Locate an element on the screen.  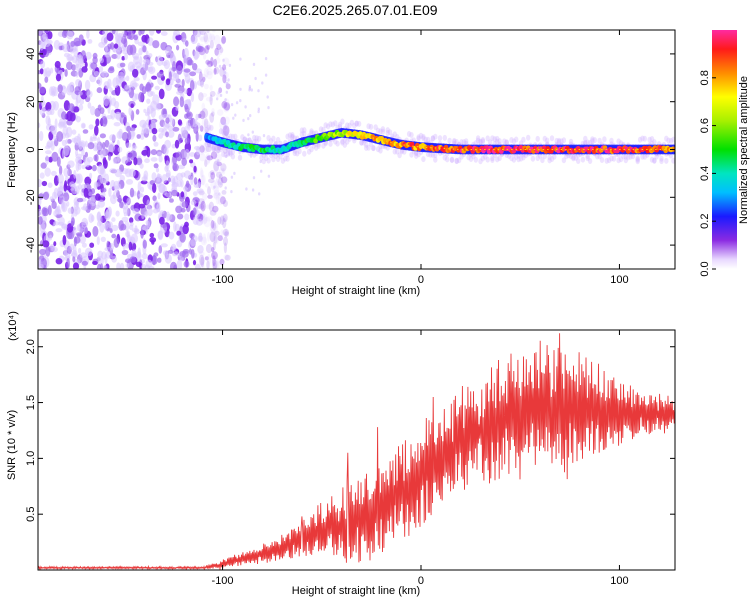
x-tick-label: 0 is located at coordinates (421, 581).